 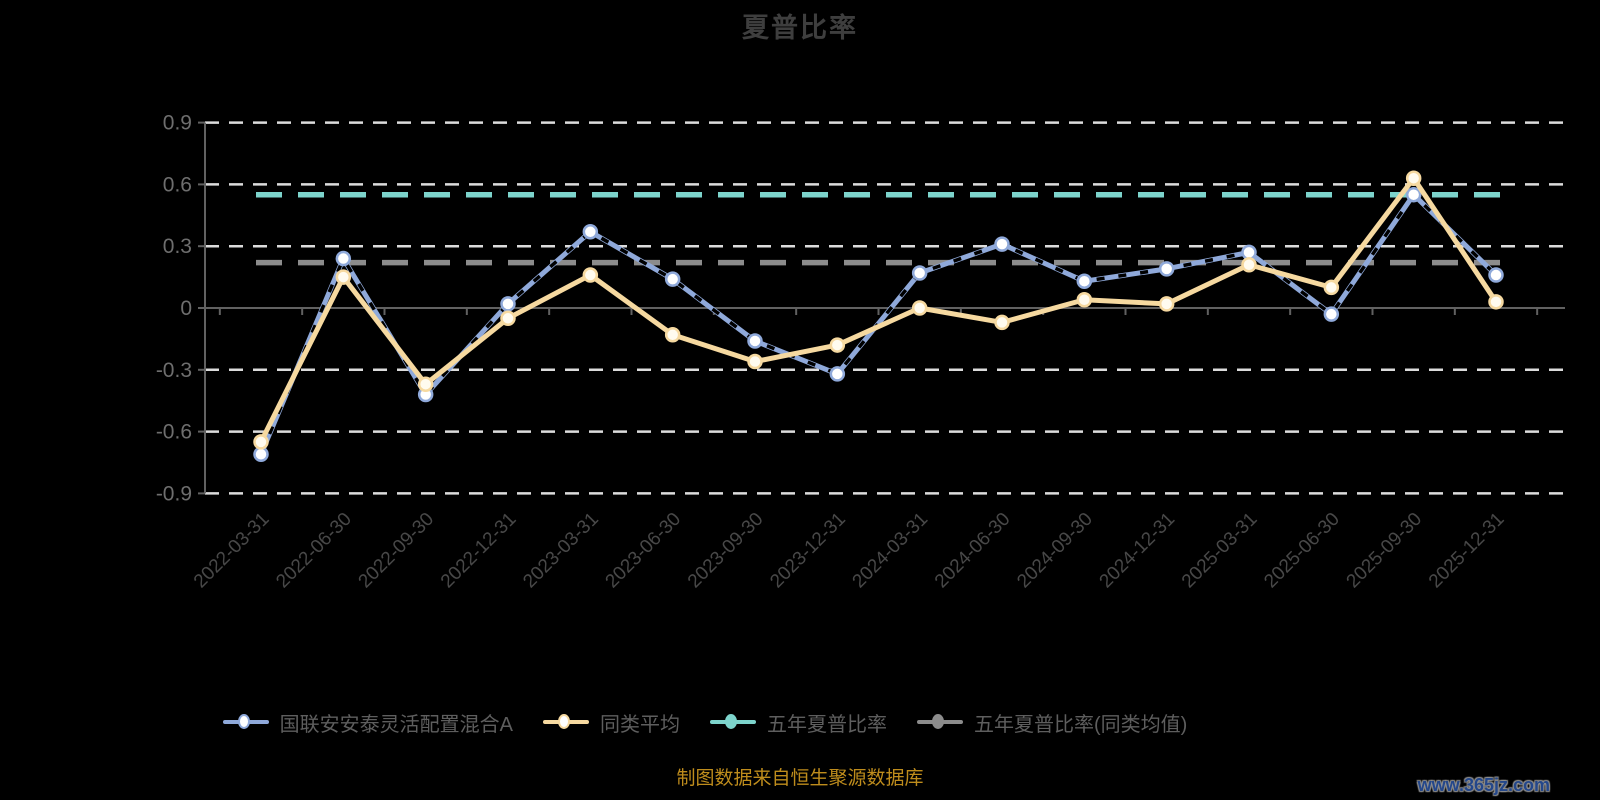 What do you see at coordinates (174, 432) in the screenshot?
I see `y-axis-label: -0.6` at bounding box center [174, 432].